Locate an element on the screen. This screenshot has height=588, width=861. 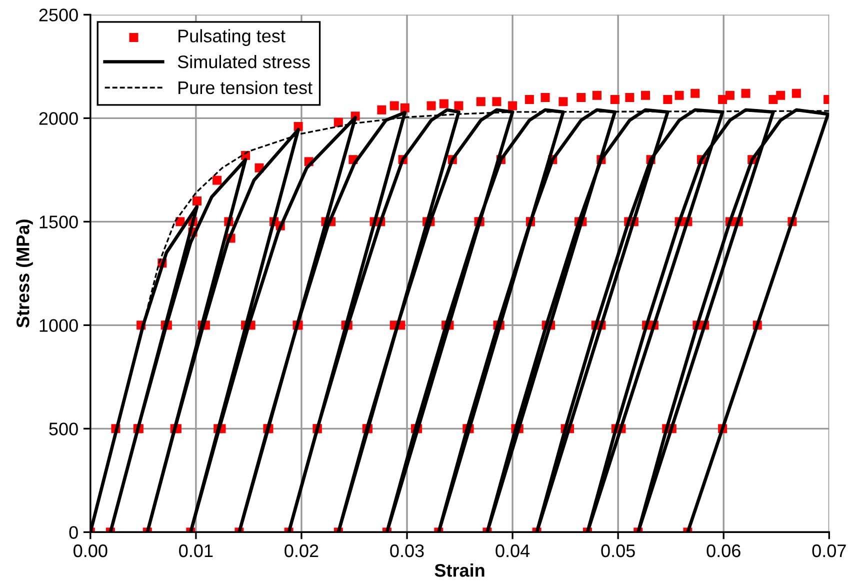
y-tick-label: 1500 is located at coordinates (59, 222).